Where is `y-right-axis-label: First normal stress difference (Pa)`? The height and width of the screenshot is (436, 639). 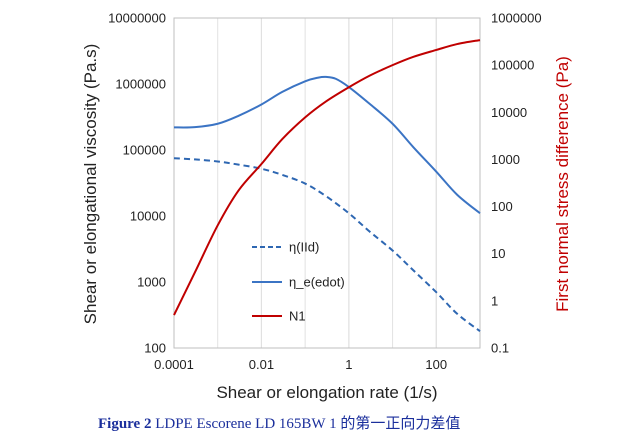
y-right-axis-label: First normal stress difference (Pa) is located at coordinates (562, 184).